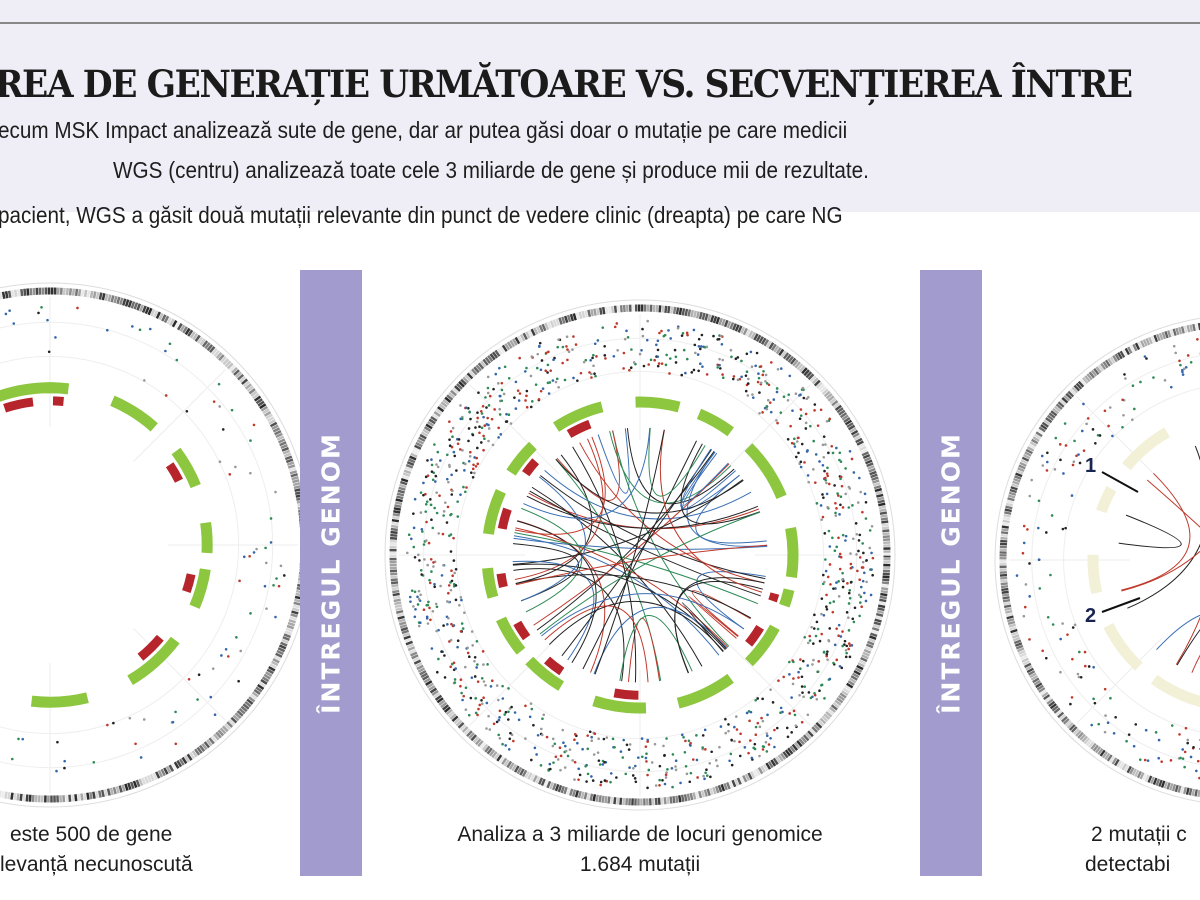 Image resolution: width=1200 pixels, height=900 pixels. Describe the element at coordinates (1091, 616) in the screenshot. I see `marker-2: 2` at that location.